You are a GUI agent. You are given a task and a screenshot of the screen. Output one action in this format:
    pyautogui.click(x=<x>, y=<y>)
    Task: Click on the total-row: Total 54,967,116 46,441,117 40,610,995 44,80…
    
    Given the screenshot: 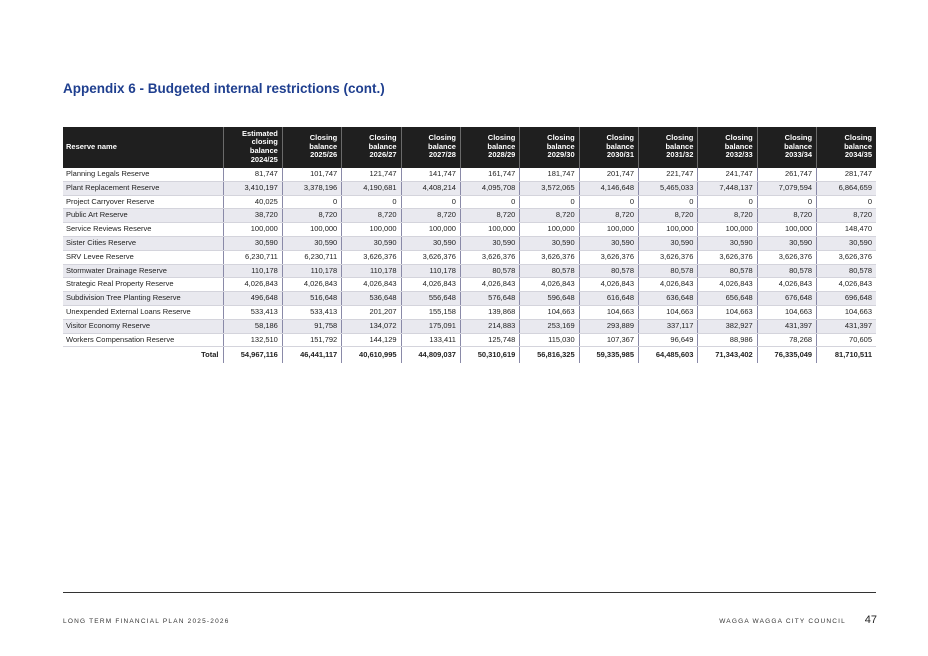 What is the action you would take?
    pyautogui.click(x=469, y=355)
    